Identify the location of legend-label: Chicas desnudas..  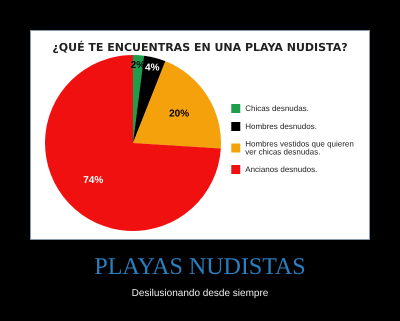
(277, 108).